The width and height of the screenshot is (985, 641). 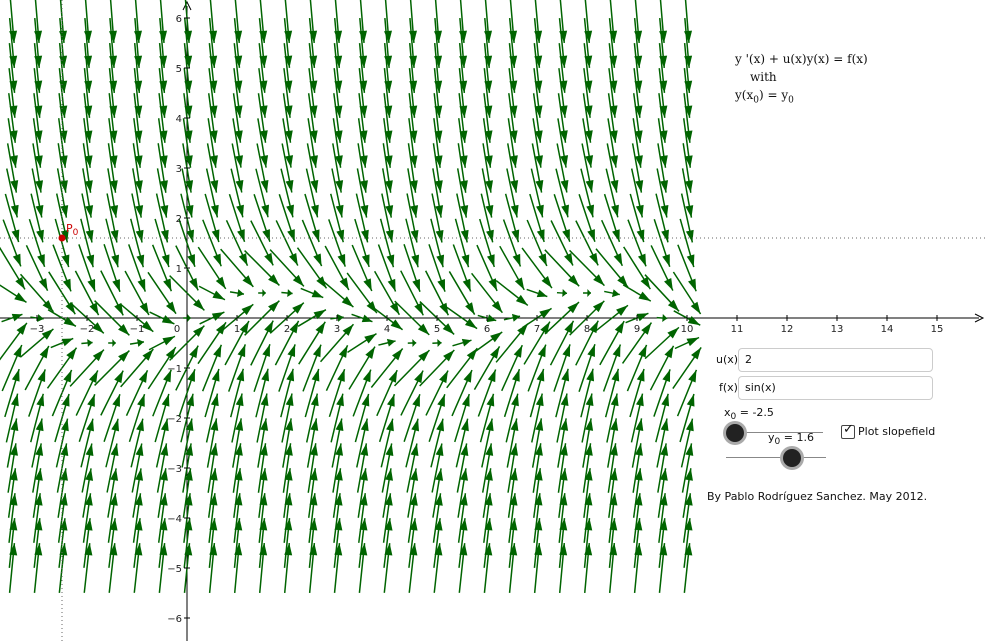 What do you see at coordinates (835, 388) in the screenshot?
I see `f-input: sin(x)` at bounding box center [835, 388].